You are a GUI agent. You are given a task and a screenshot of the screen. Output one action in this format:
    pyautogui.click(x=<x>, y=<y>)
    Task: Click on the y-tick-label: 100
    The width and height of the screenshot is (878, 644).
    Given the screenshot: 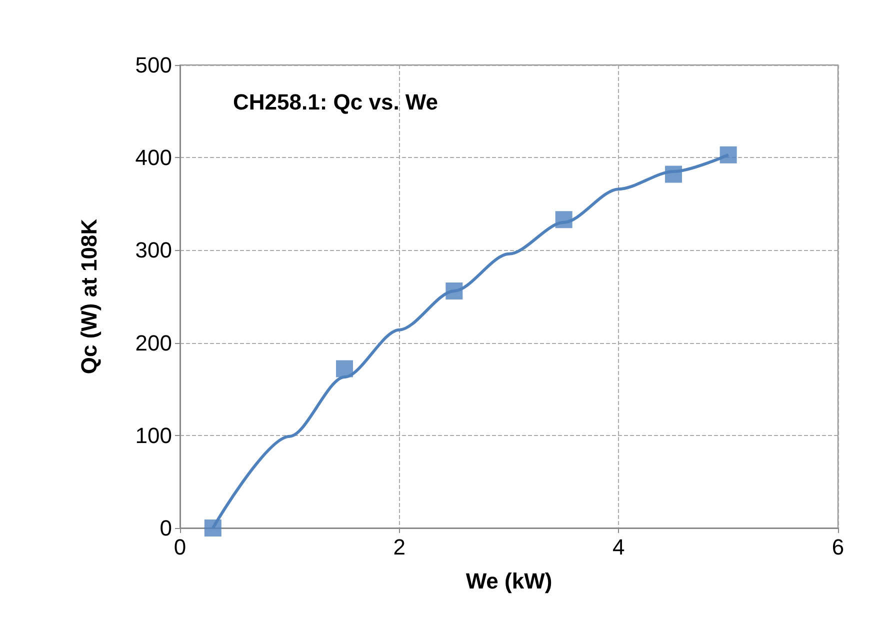 What is the action you would take?
    pyautogui.click(x=153, y=435)
    